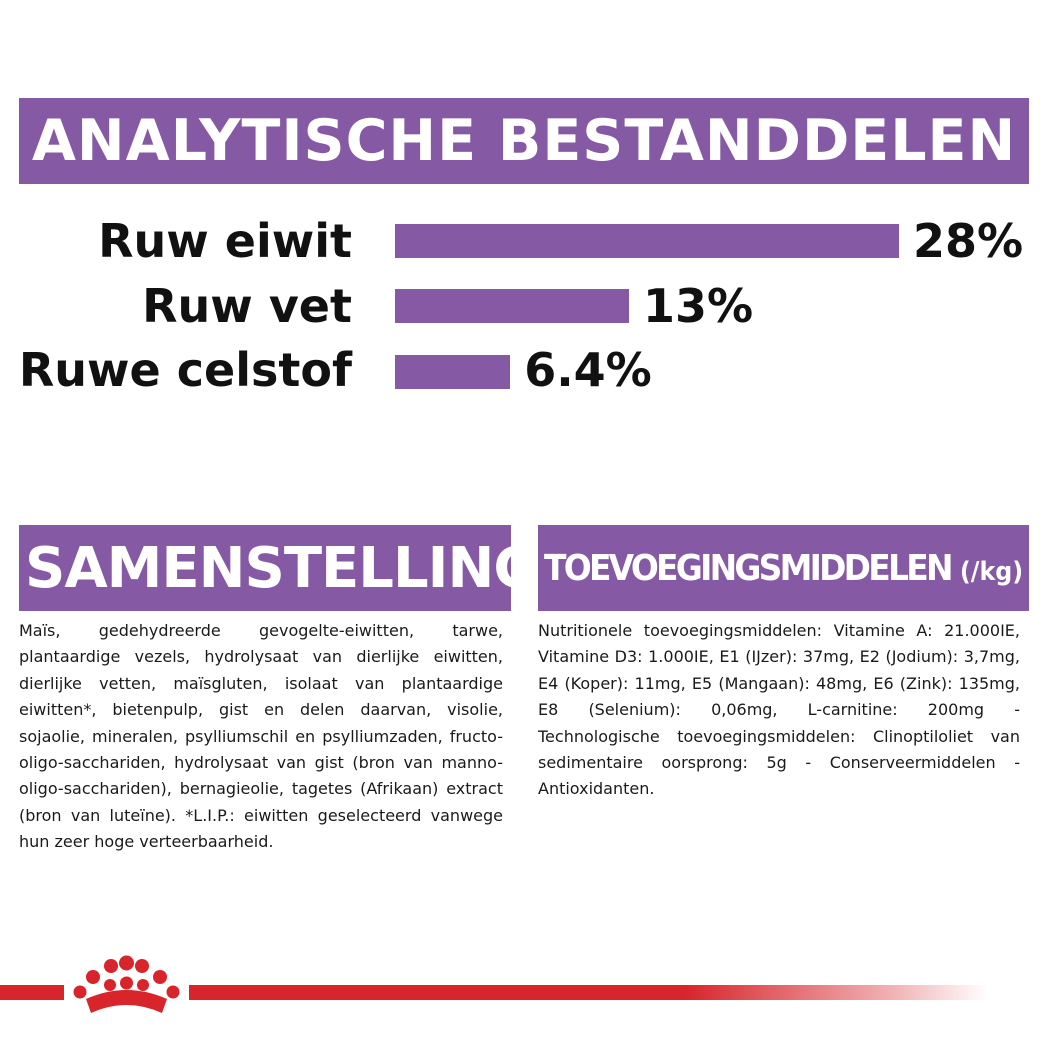 The height and width of the screenshot is (1049, 1049). I want to click on nutrient-value-fiber: 6.4%, so click(588, 370).